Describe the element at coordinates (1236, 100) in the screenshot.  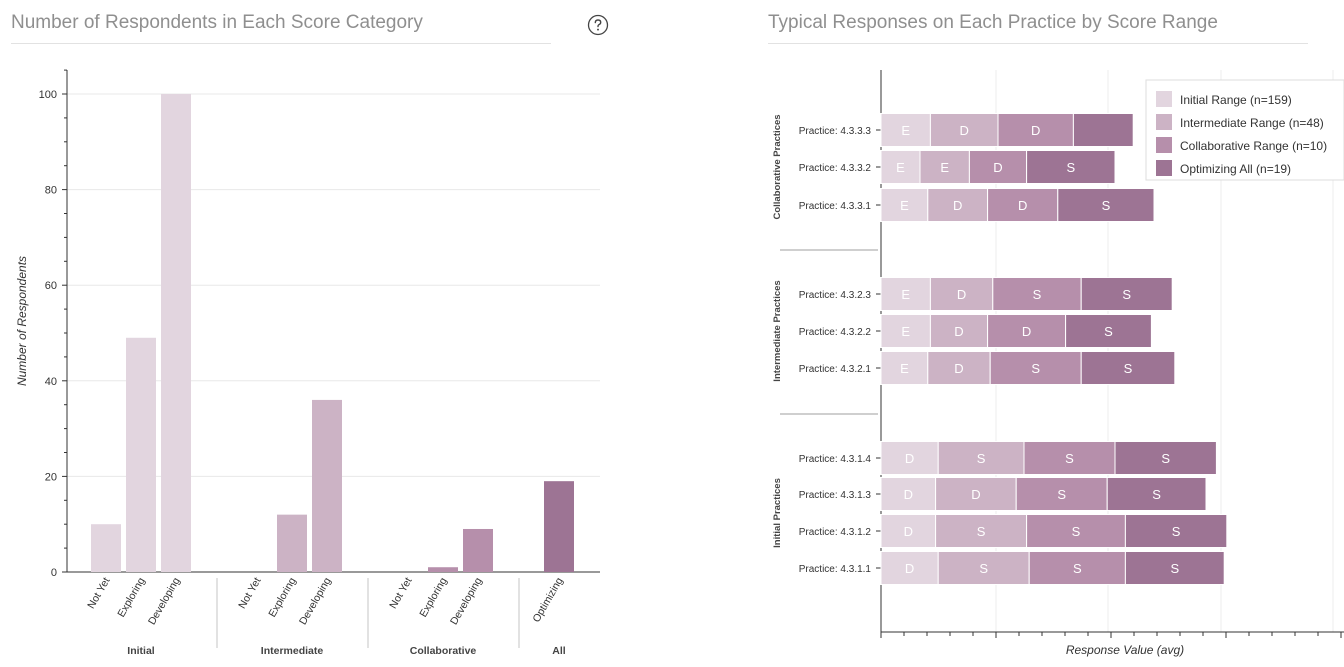
I see `legend-label: Initial Range (n=159)` at that location.